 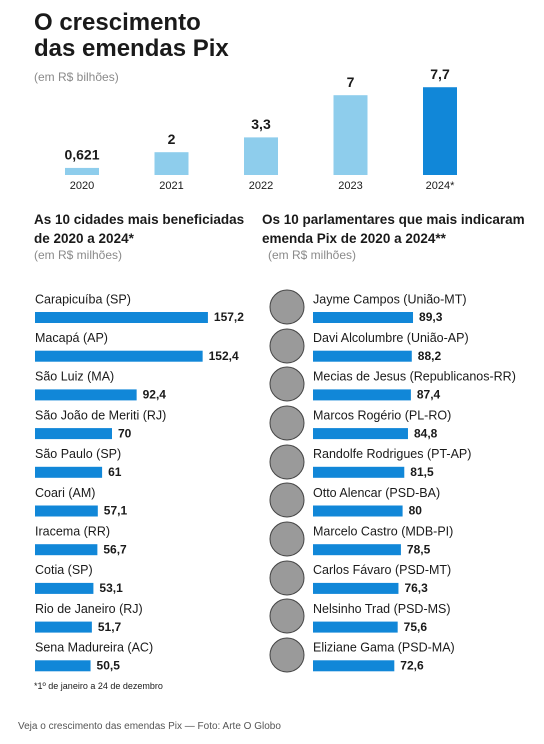 What do you see at coordinates (261, 124) in the screenshot?
I see `value-label: 3,3` at bounding box center [261, 124].